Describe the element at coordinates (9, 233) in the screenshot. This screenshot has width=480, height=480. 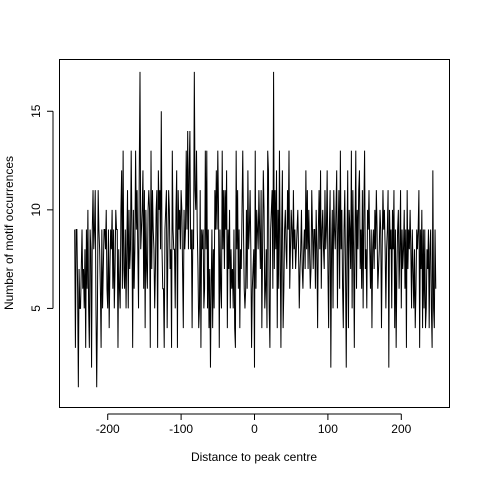
I see `y-axis-title: Number of motif occurrences` at that location.